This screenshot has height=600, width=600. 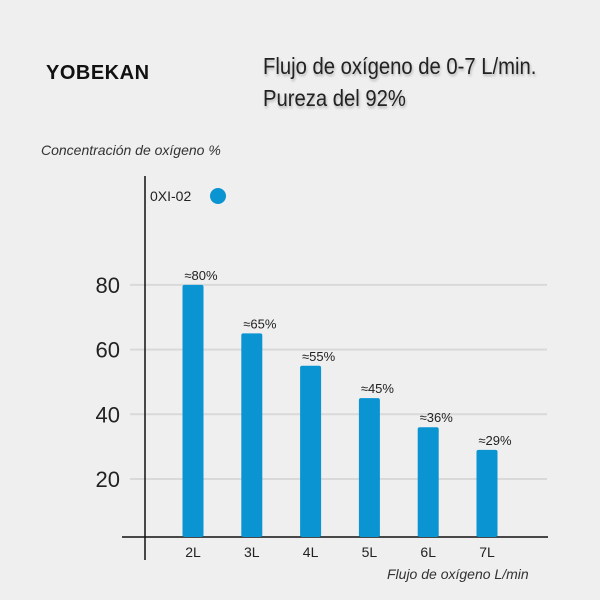 I want to click on x-tick-label: 5L, so click(x=370, y=552).